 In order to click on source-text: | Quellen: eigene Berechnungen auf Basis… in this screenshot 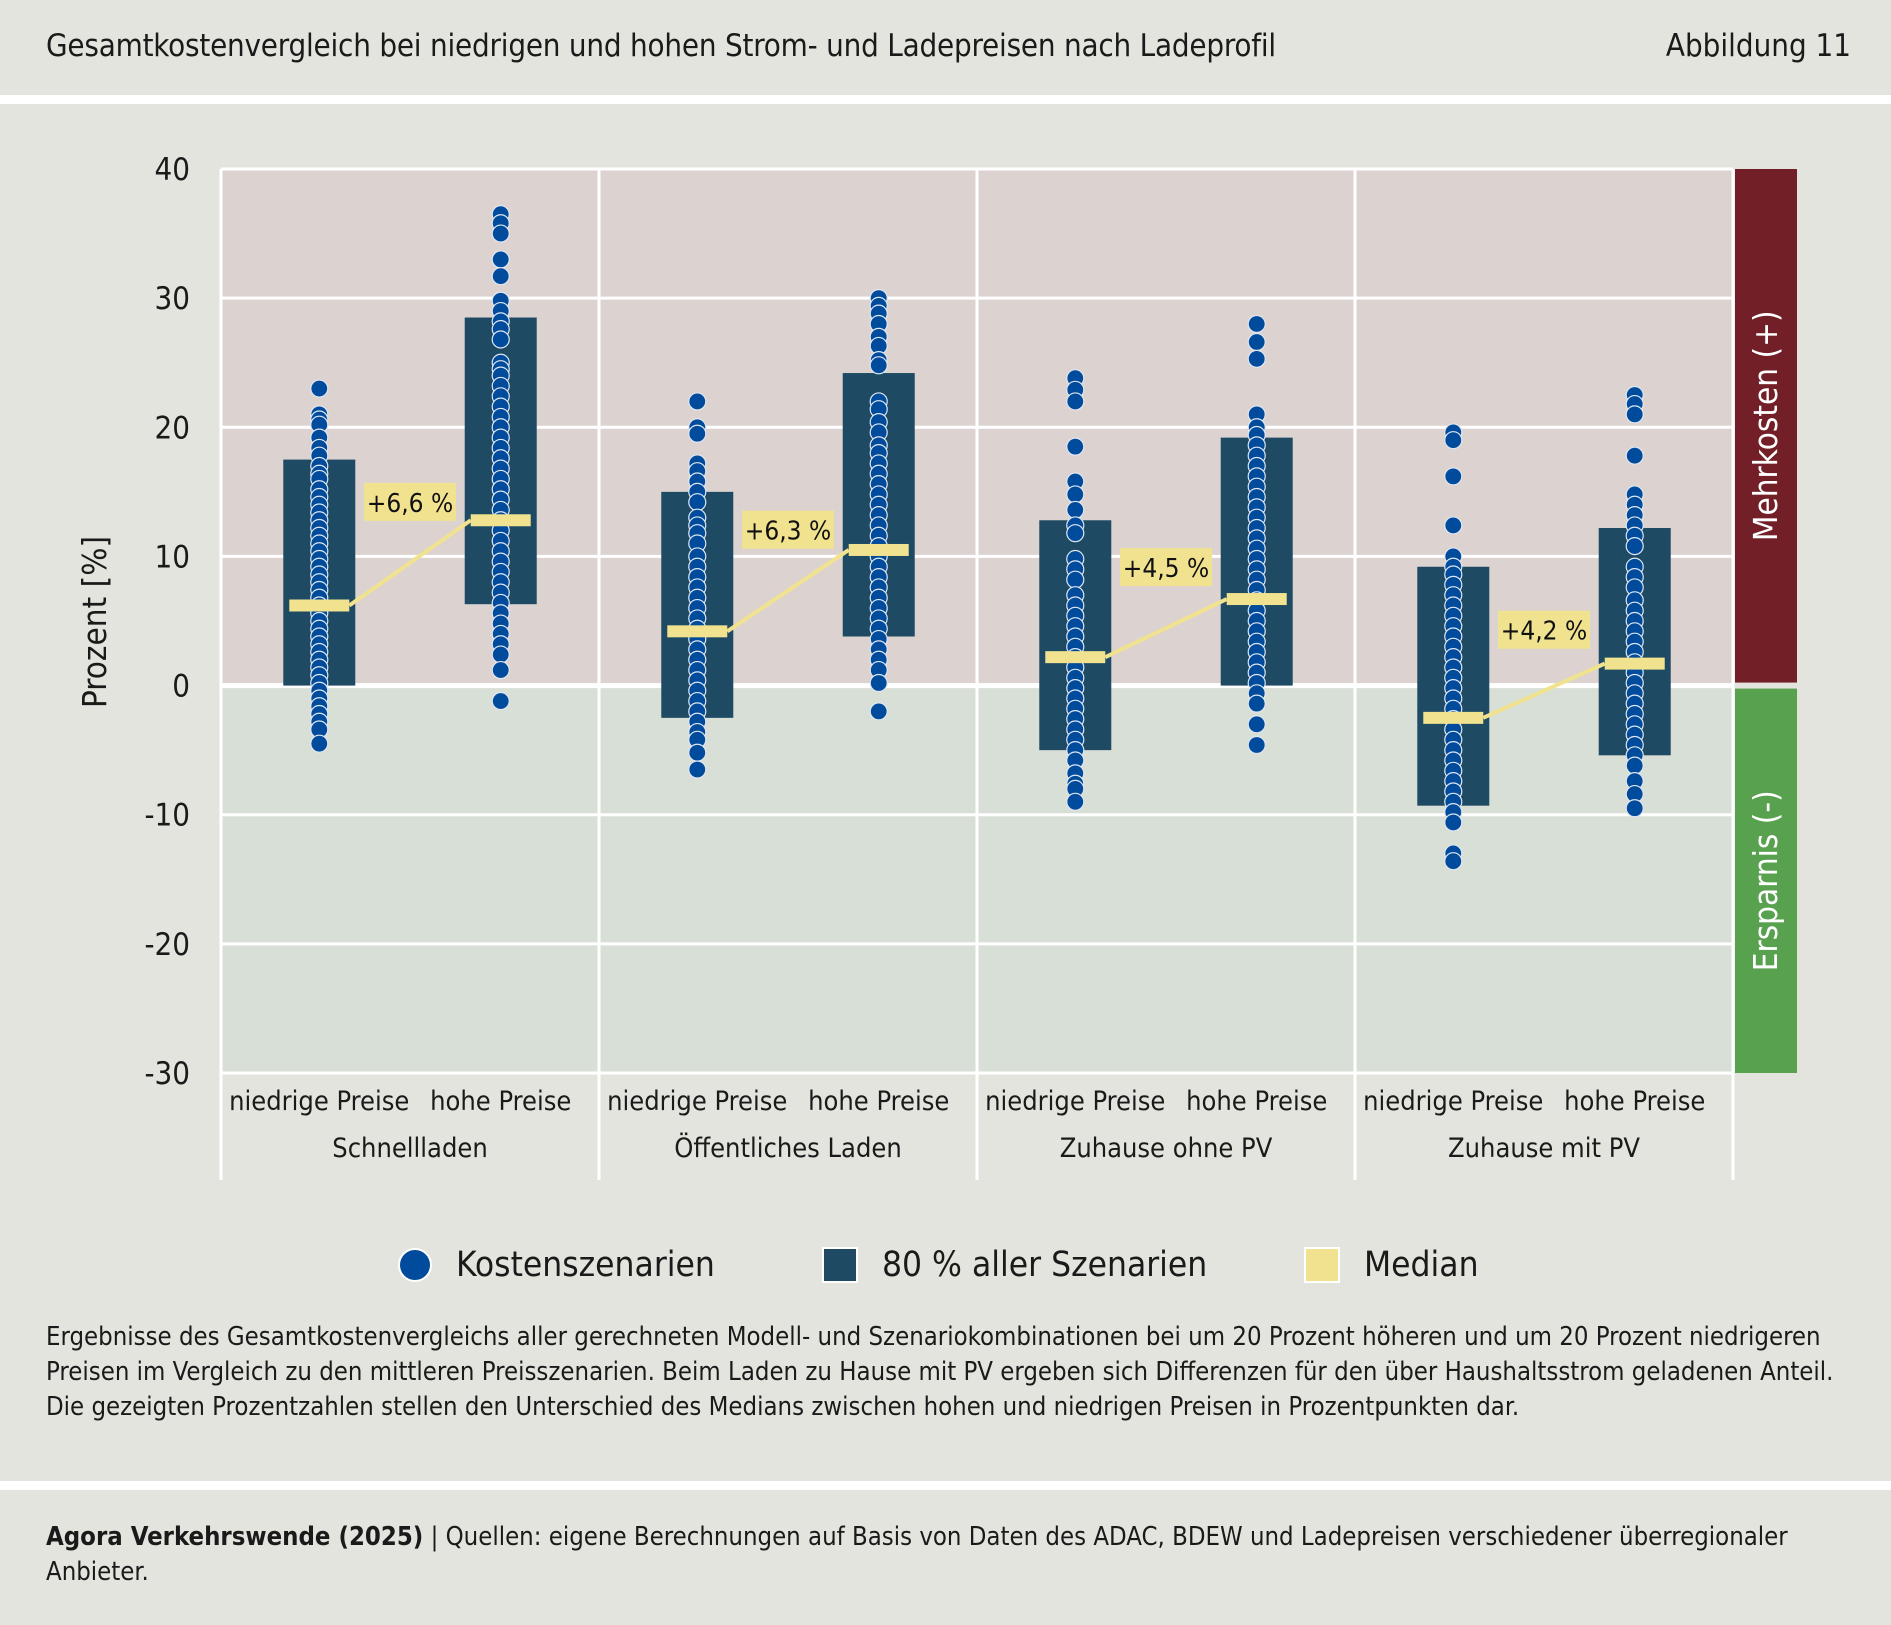, I will do `click(917, 1554)`.